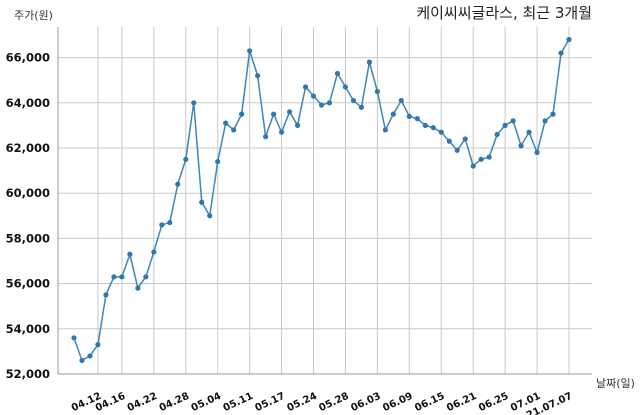 The height and width of the screenshot is (415, 640). I want to click on y-tick-label: 58,000, so click(28, 238).